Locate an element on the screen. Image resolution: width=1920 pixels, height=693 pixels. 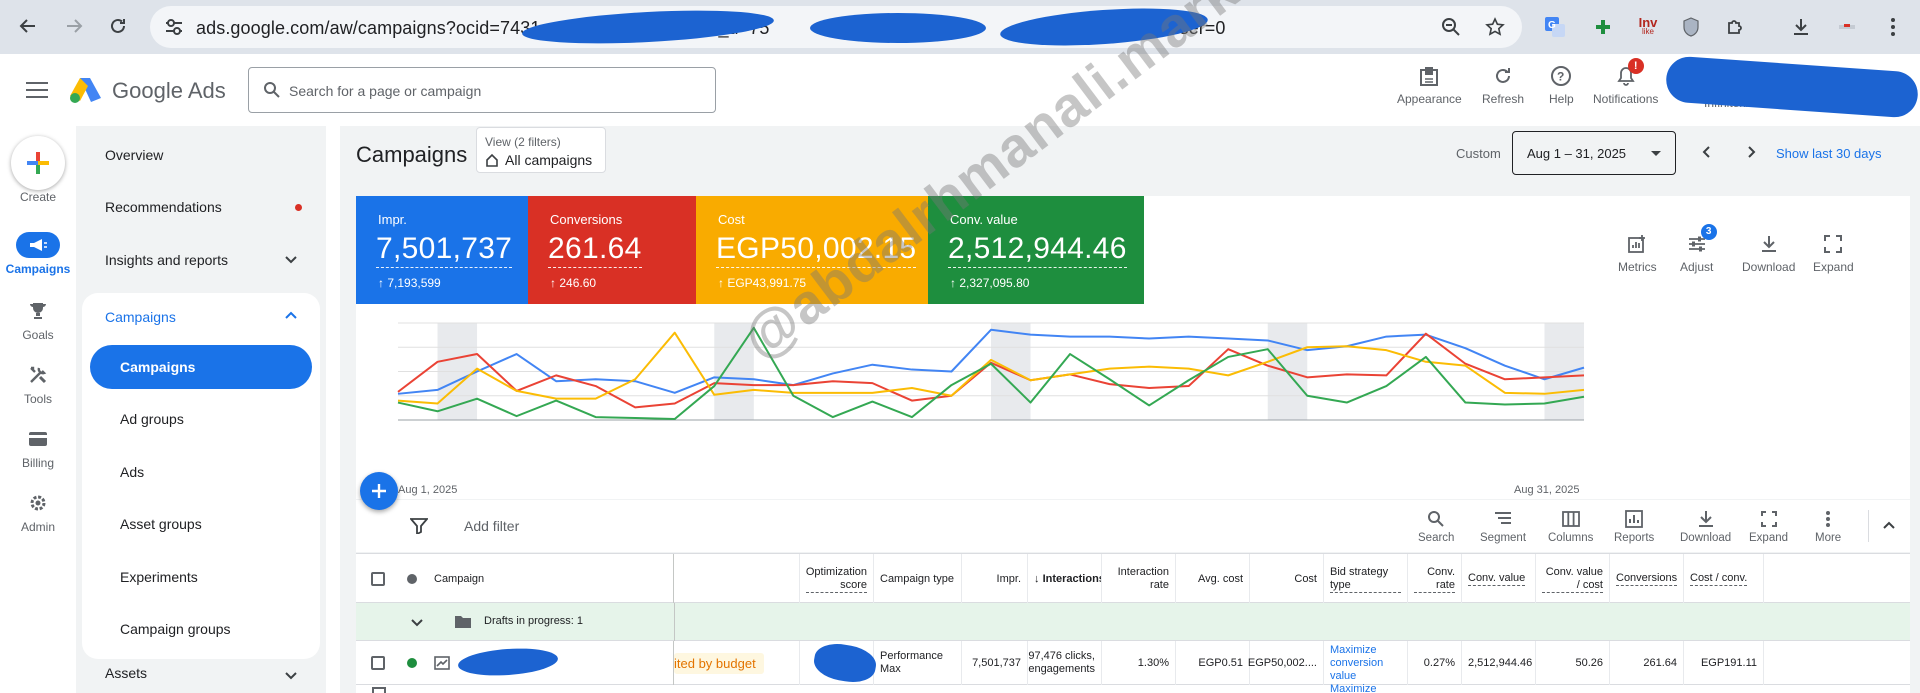
column-header-cost: Cost is located at coordinates (1287, 579).